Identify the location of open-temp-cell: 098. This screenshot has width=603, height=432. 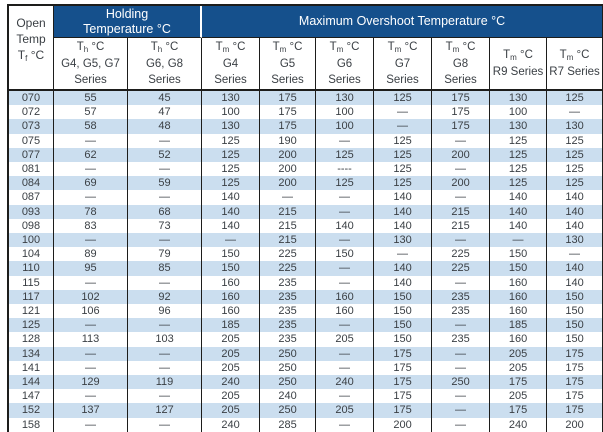
(31, 226).